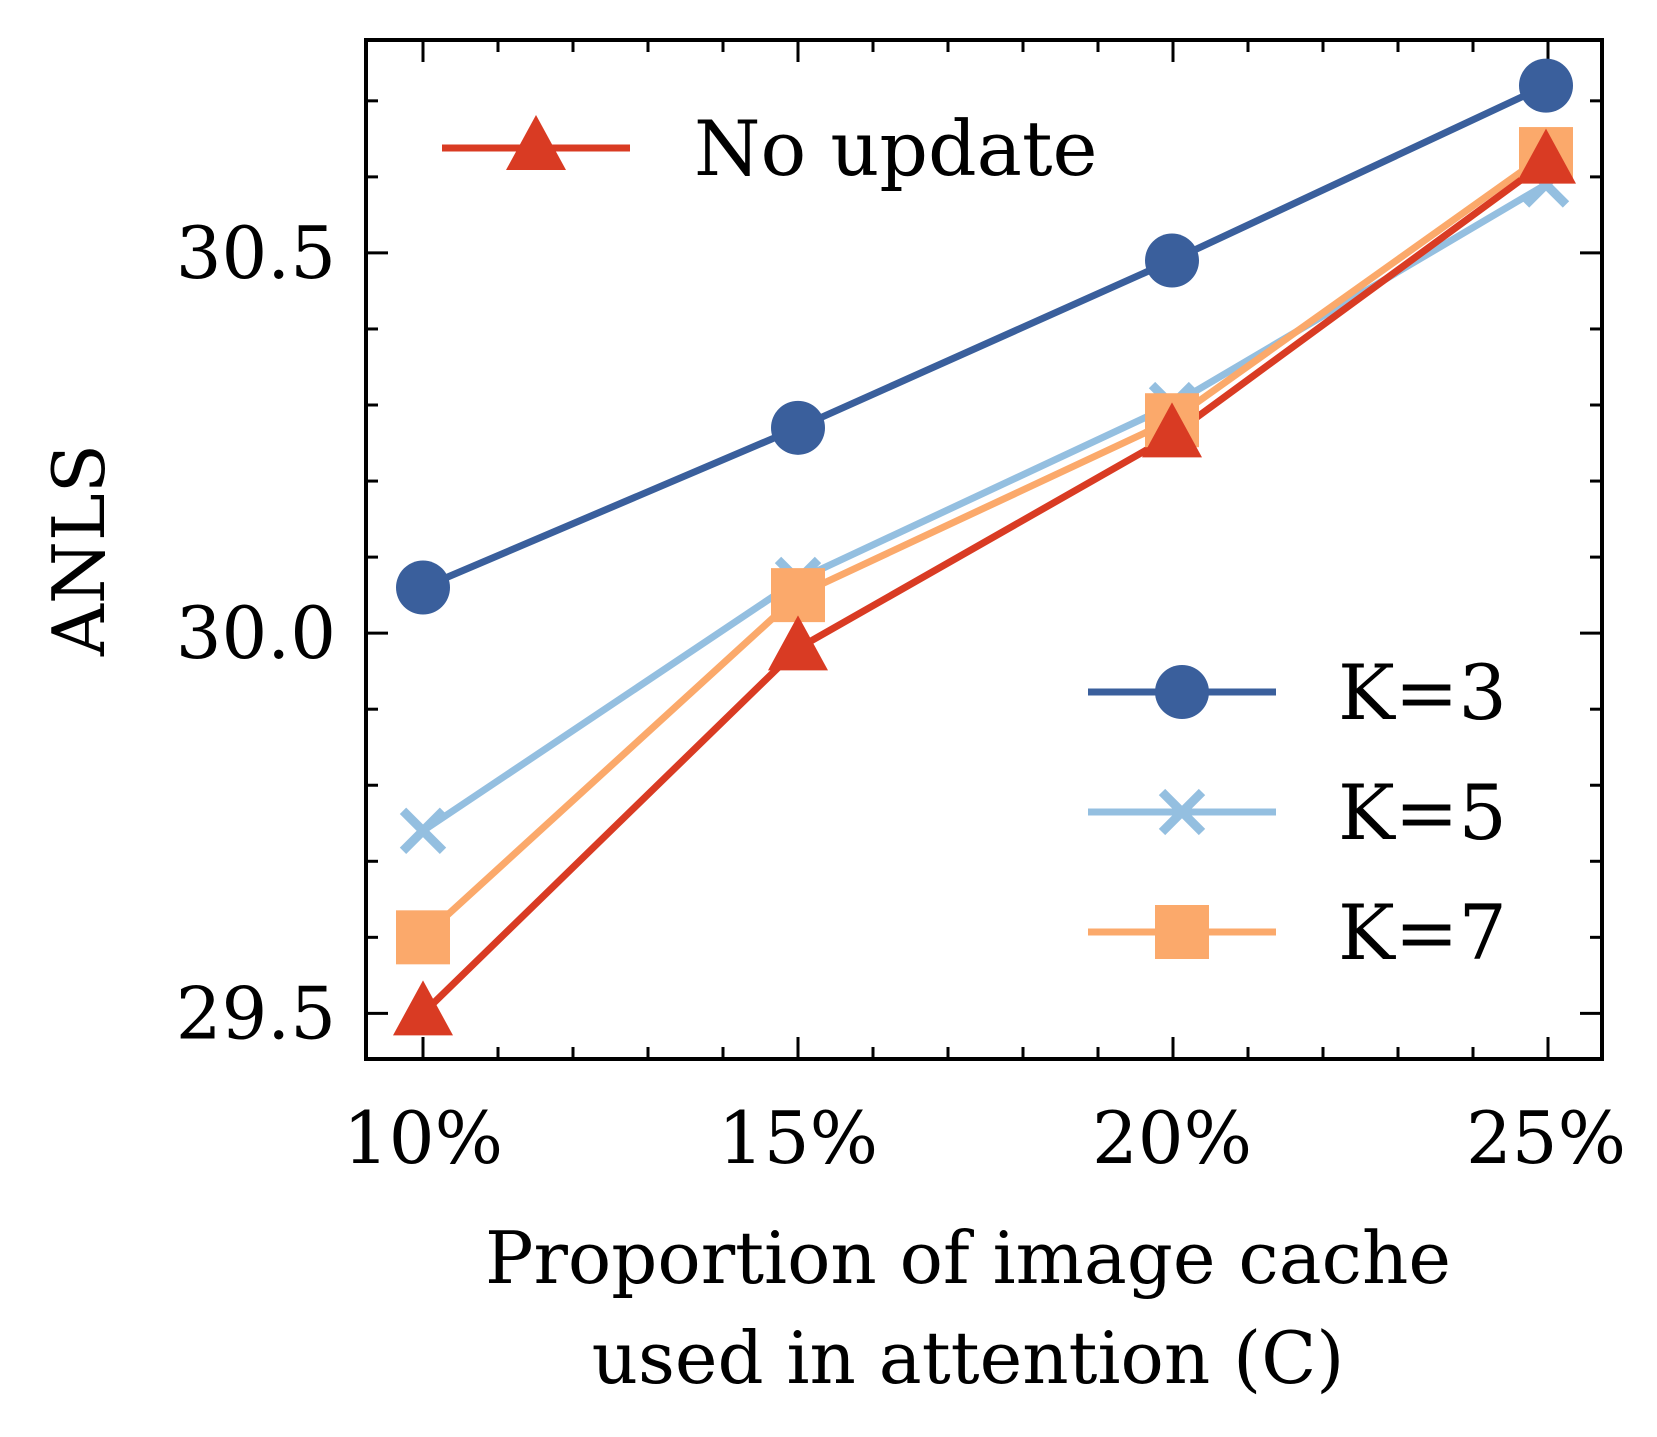  Describe the element at coordinates (1422, 812) in the screenshot. I see `legend-label: K=5` at that location.